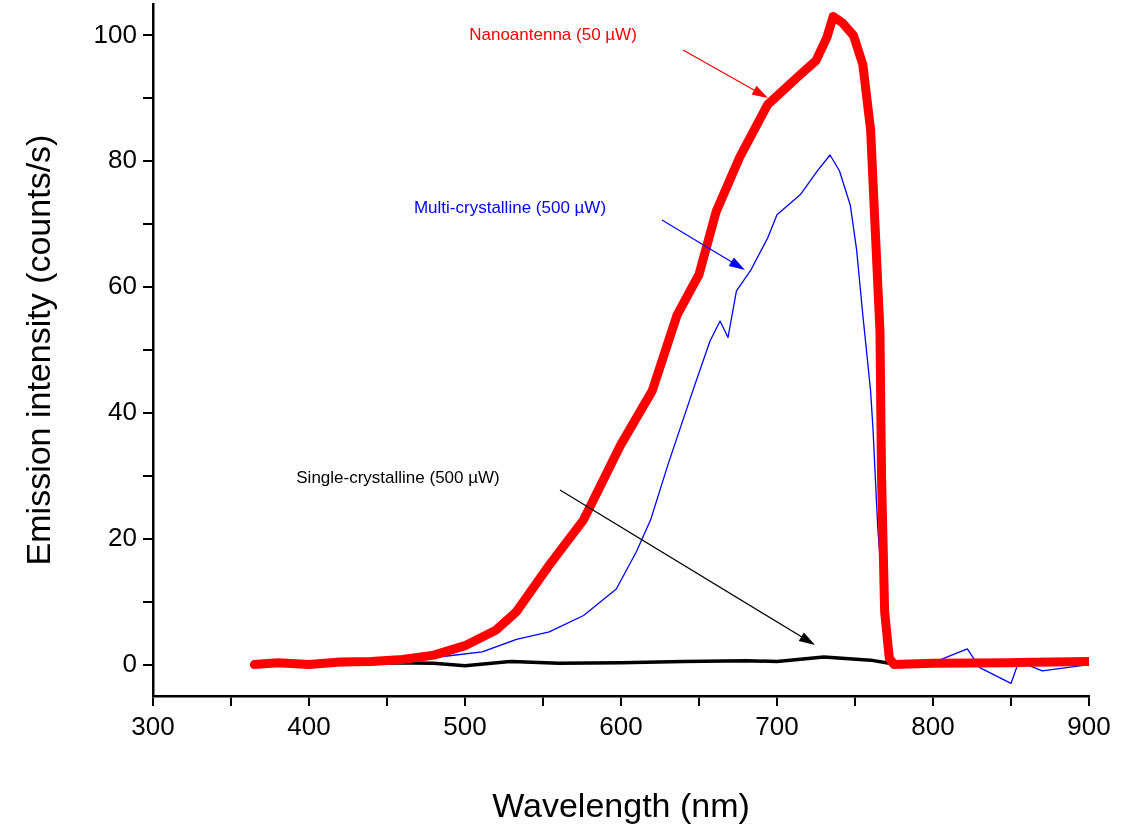 This screenshot has height=836, width=1129. I want to click on y-tick-label: 20, so click(122, 536).